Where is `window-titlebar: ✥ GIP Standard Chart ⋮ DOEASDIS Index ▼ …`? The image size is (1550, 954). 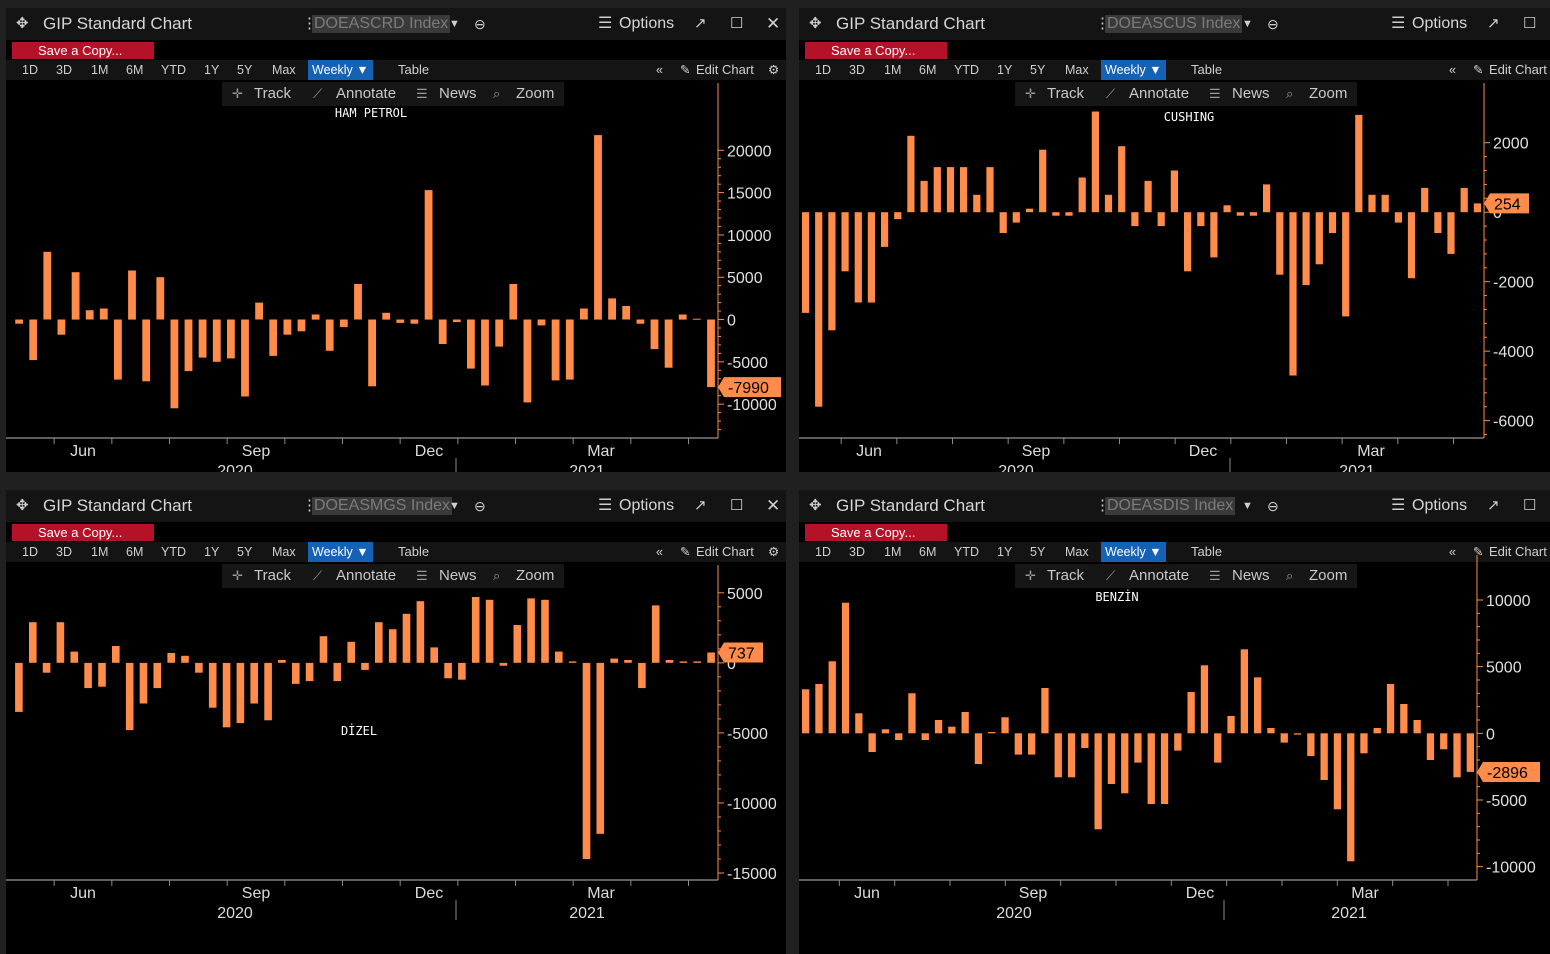 window-titlebar: ✥ GIP Standard Chart ⋮ DOEASDIS Index ▼ … is located at coordinates (1174, 506).